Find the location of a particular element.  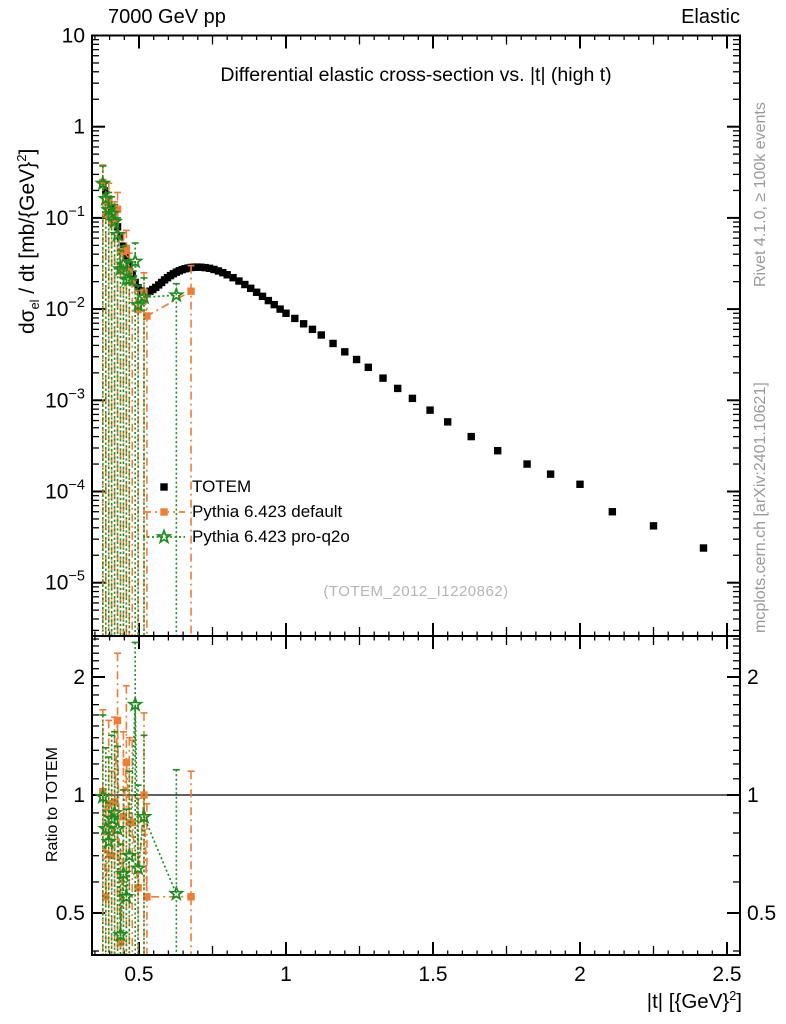

y-axis-label: dσel / dt [mb/{GeV}2] is located at coordinates (28, 241).